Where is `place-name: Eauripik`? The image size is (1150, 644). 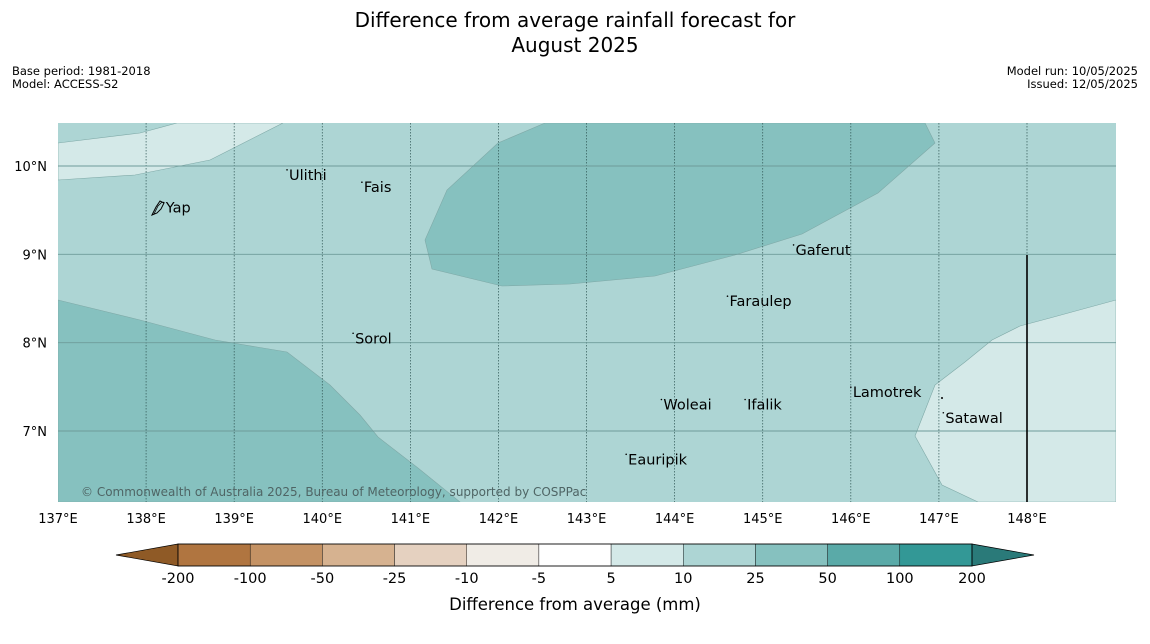 place-name: Eauripik is located at coordinates (657, 460).